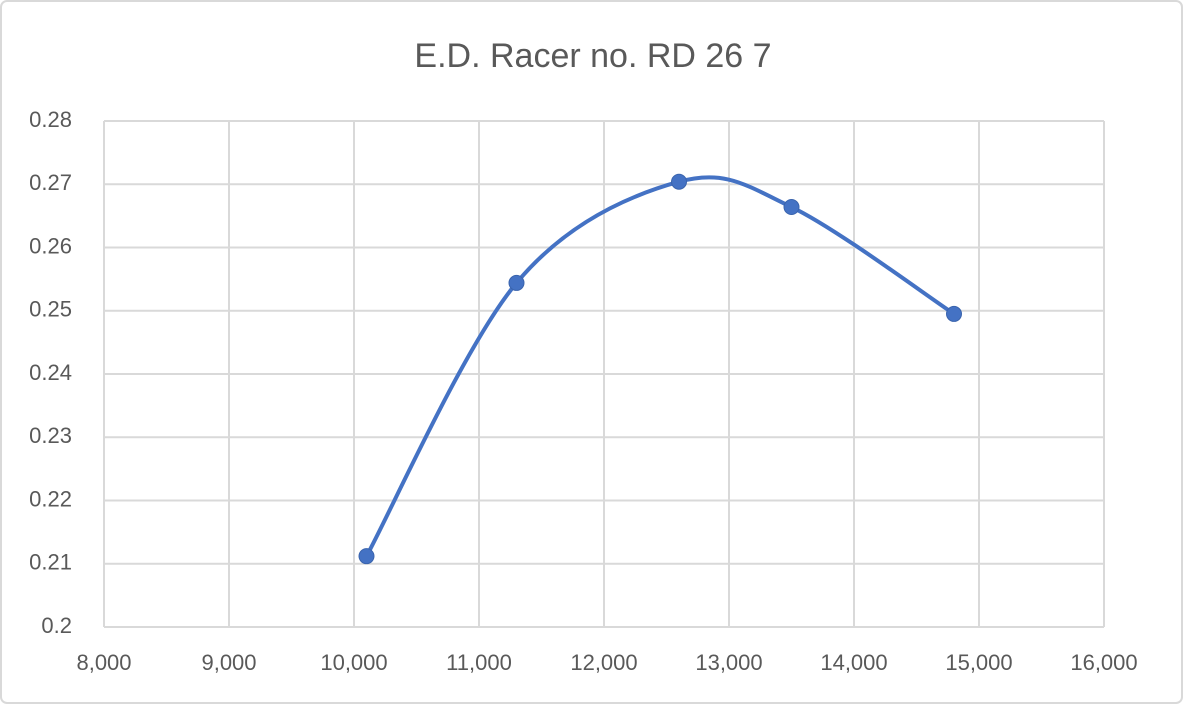  Describe the element at coordinates (50, 309) in the screenshot. I see `y-tick-label: 0.25` at that location.